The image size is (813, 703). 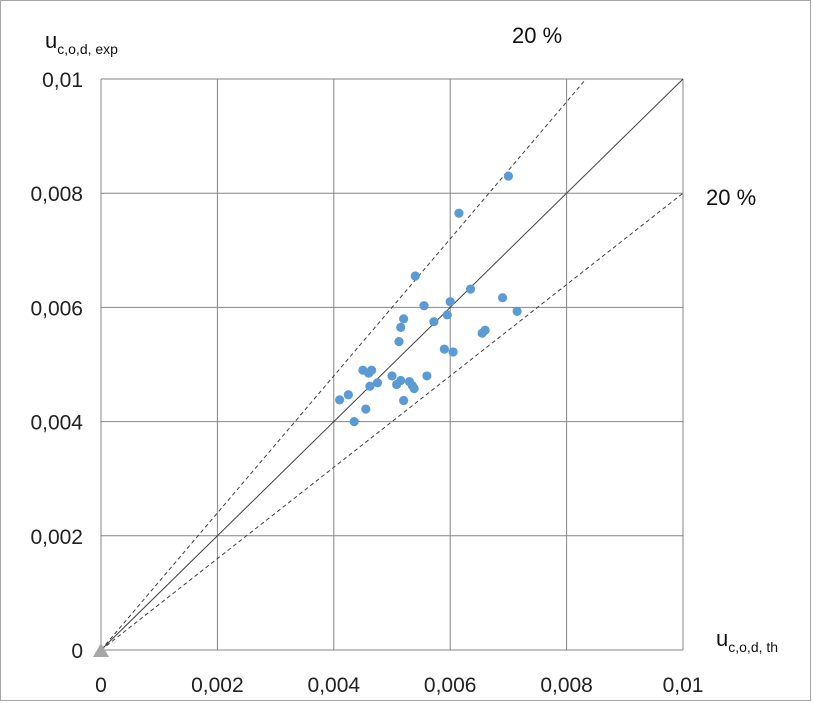 What do you see at coordinates (56, 366) in the screenshot?
I see `y-tick-labels: 0 0,002 0,004 0,006 0,008 0,01` at bounding box center [56, 366].